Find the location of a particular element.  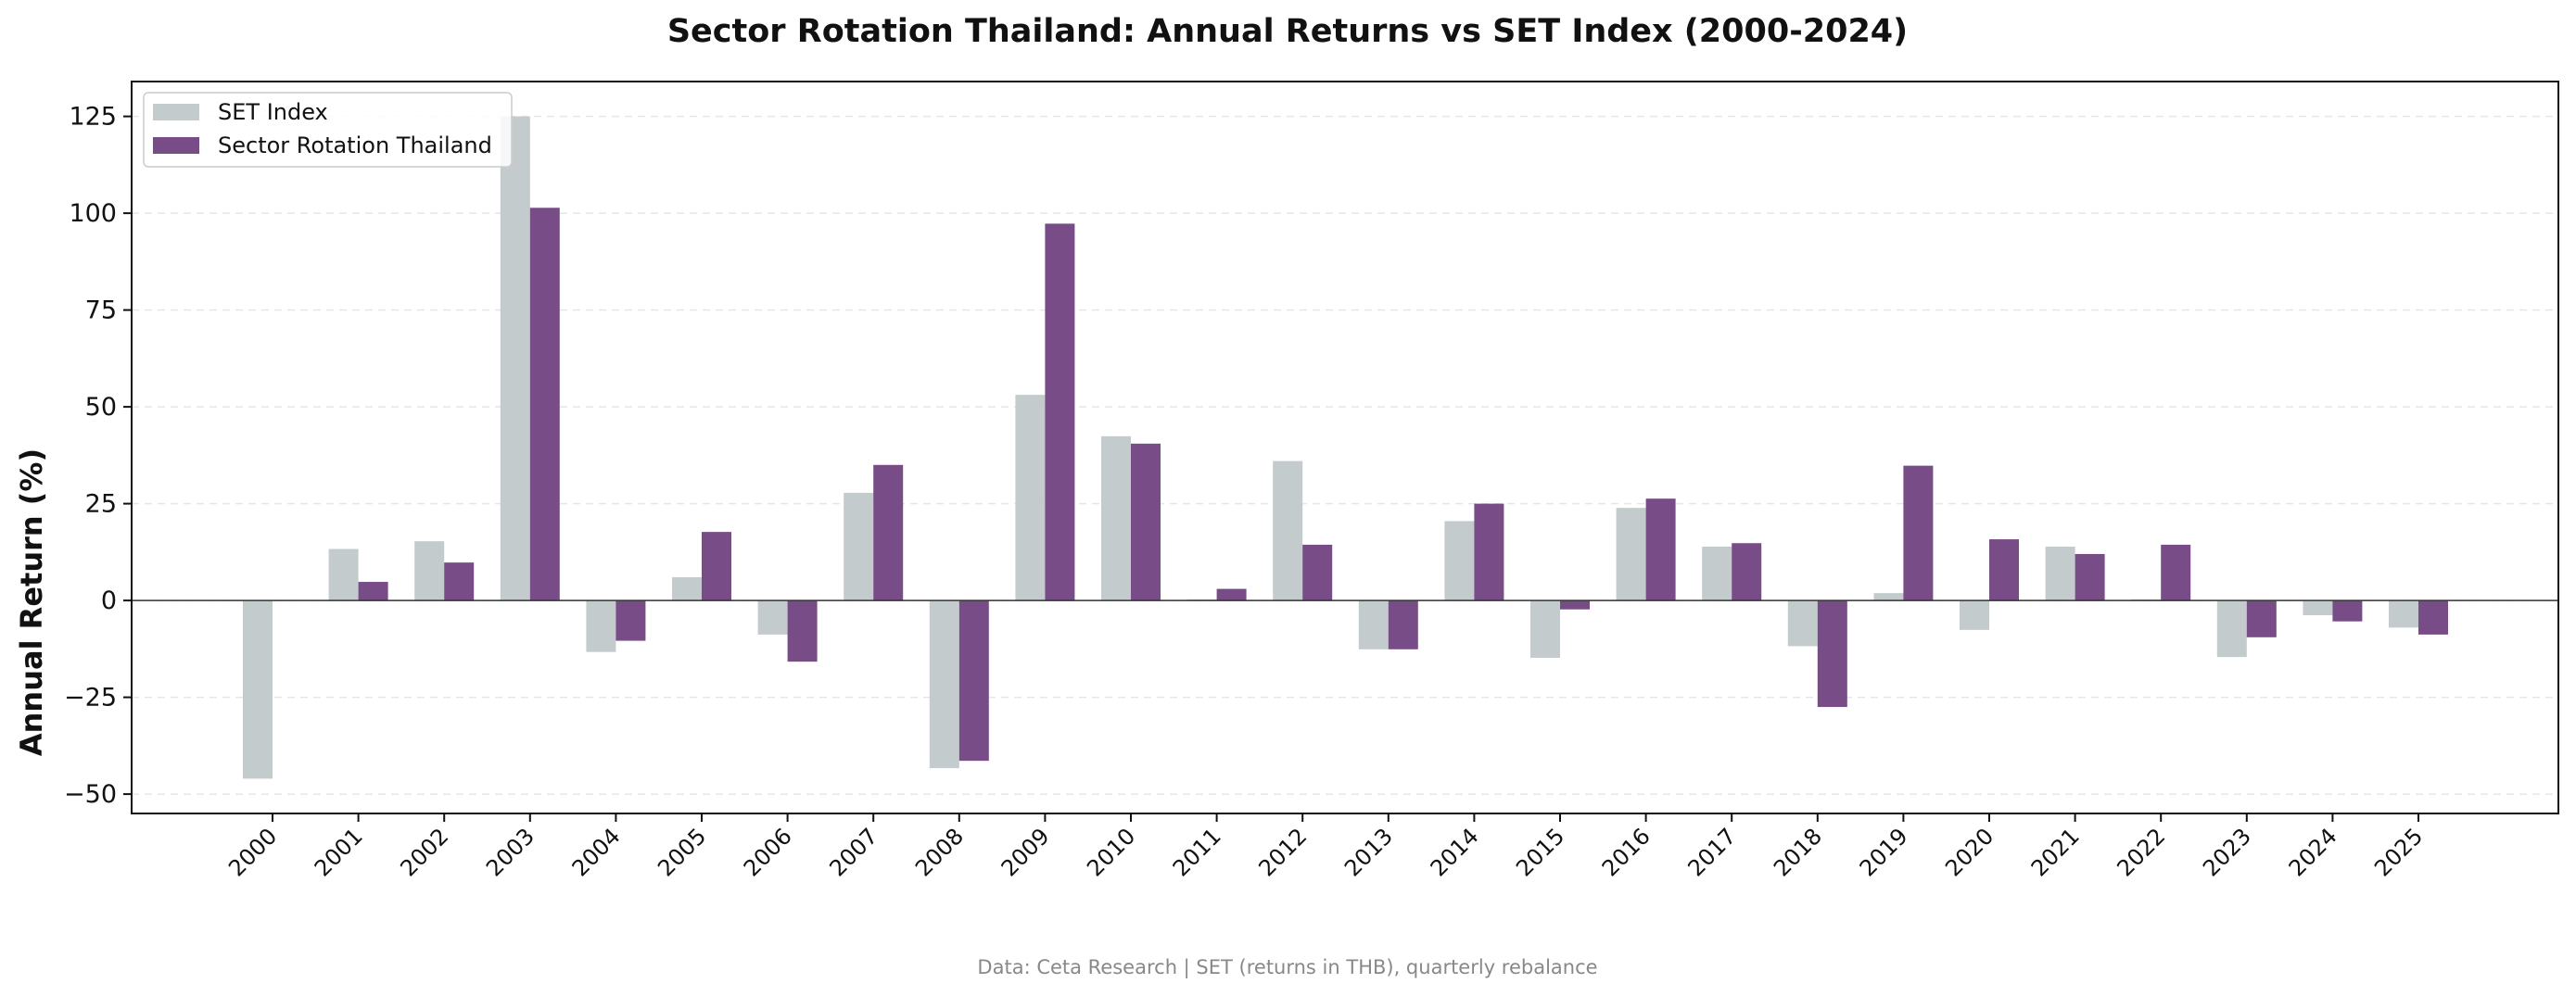

x-tick-label: 2011 is located at coordinates (1197, 852).